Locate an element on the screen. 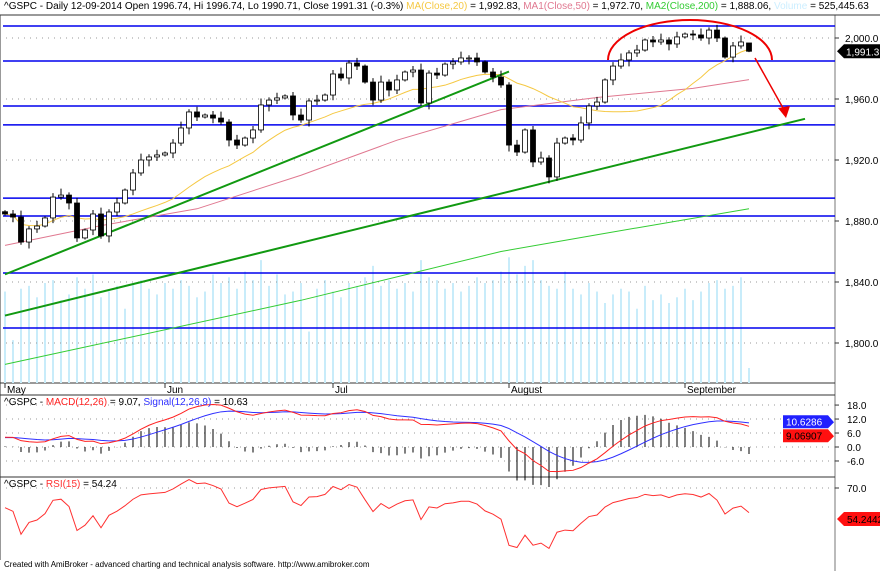 This screenshot has width=880, height=571. ma50-label: MA1(Close,50) is located at coordinates (556, 6).